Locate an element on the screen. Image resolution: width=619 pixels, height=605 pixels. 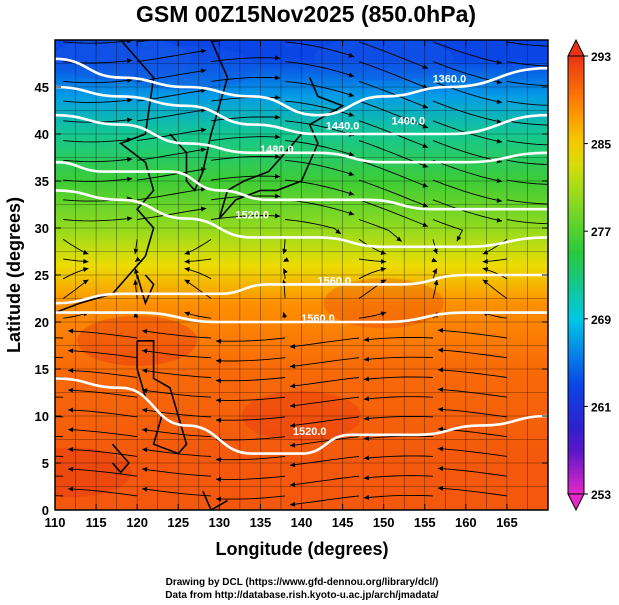
y-tick-label: 5 is located at coordinates (45, 463).